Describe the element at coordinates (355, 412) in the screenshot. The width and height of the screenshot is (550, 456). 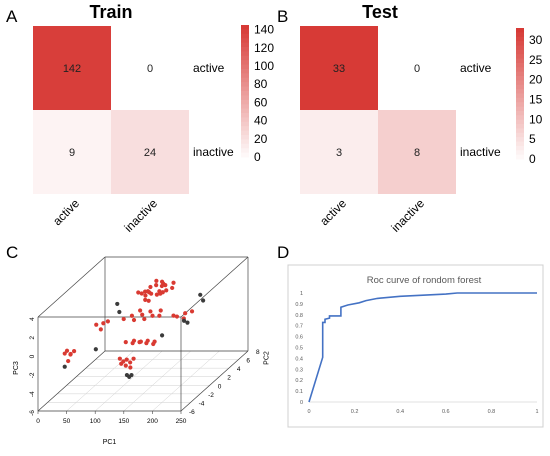
I see `roc-x-tick: 0.2` at that location.